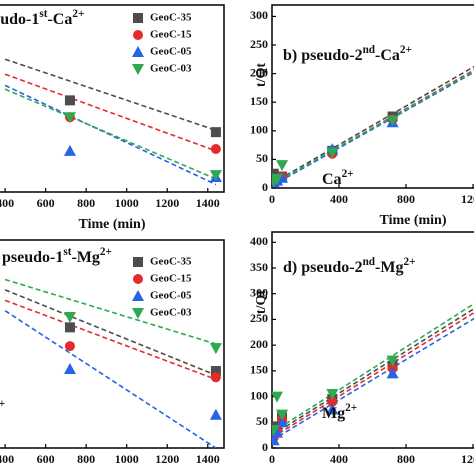 The height and width of the screenshot is (474, 474). What do you see at coordinates (259, 267) in the screenshot?
I see `y-tick-label: 350` at bounding box center [259, 267].